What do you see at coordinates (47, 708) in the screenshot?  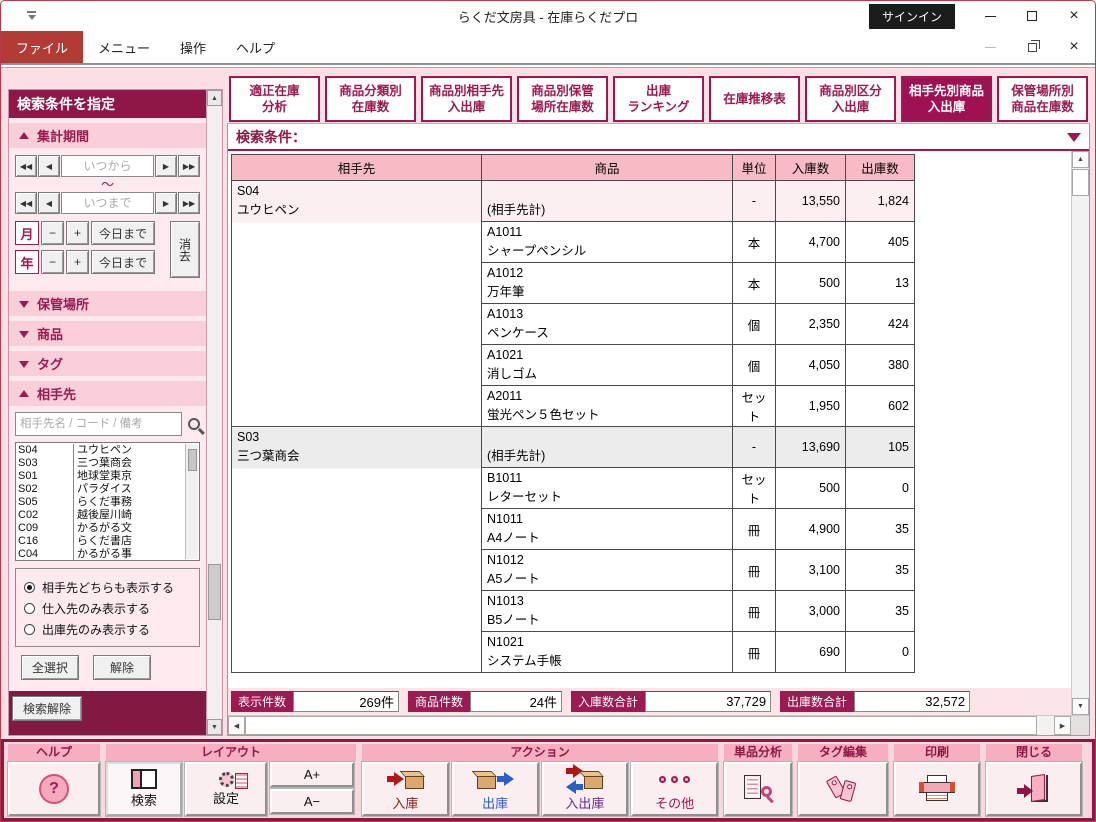 I see `search-clear-button: 検索解除` at bounding box center [47, 708].